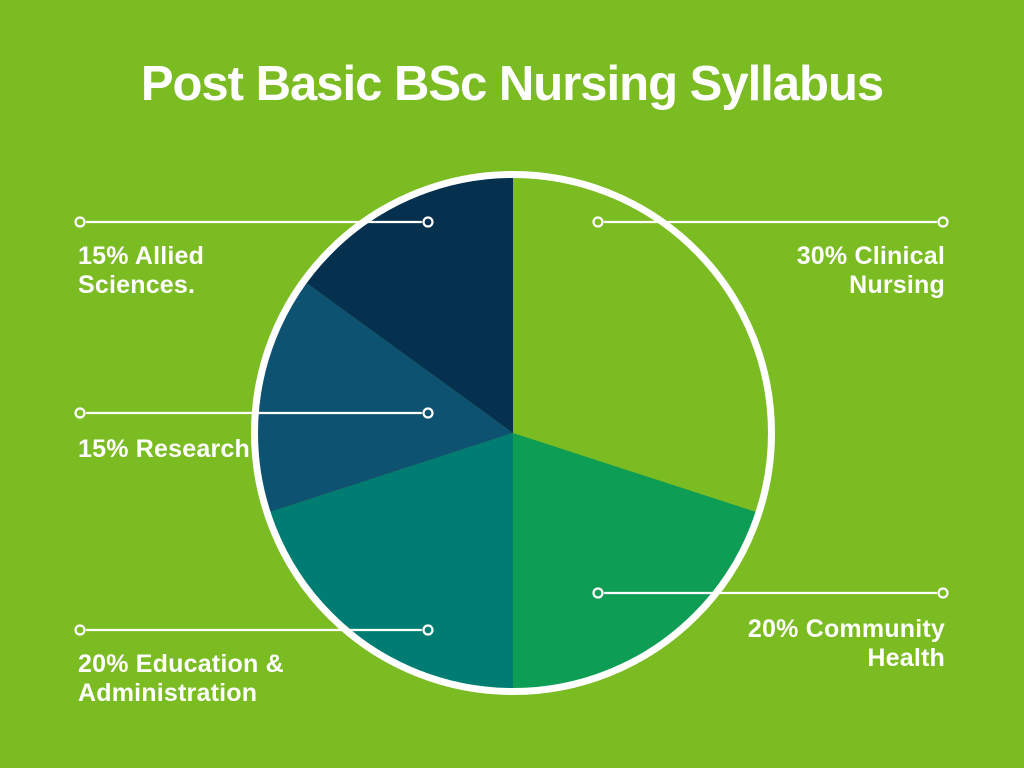 The width and height of the screenshot is (1024, 768). Describe the element at coordinates (846, 644) in the screenshot. I see `label-community-health: 20% Community Health` at that location.